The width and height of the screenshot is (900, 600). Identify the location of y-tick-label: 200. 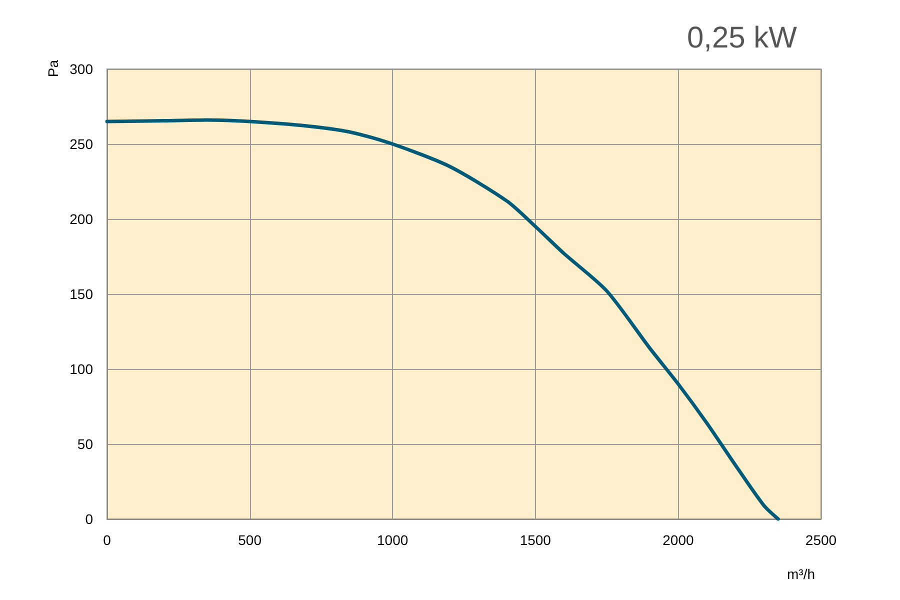
(82, 219).